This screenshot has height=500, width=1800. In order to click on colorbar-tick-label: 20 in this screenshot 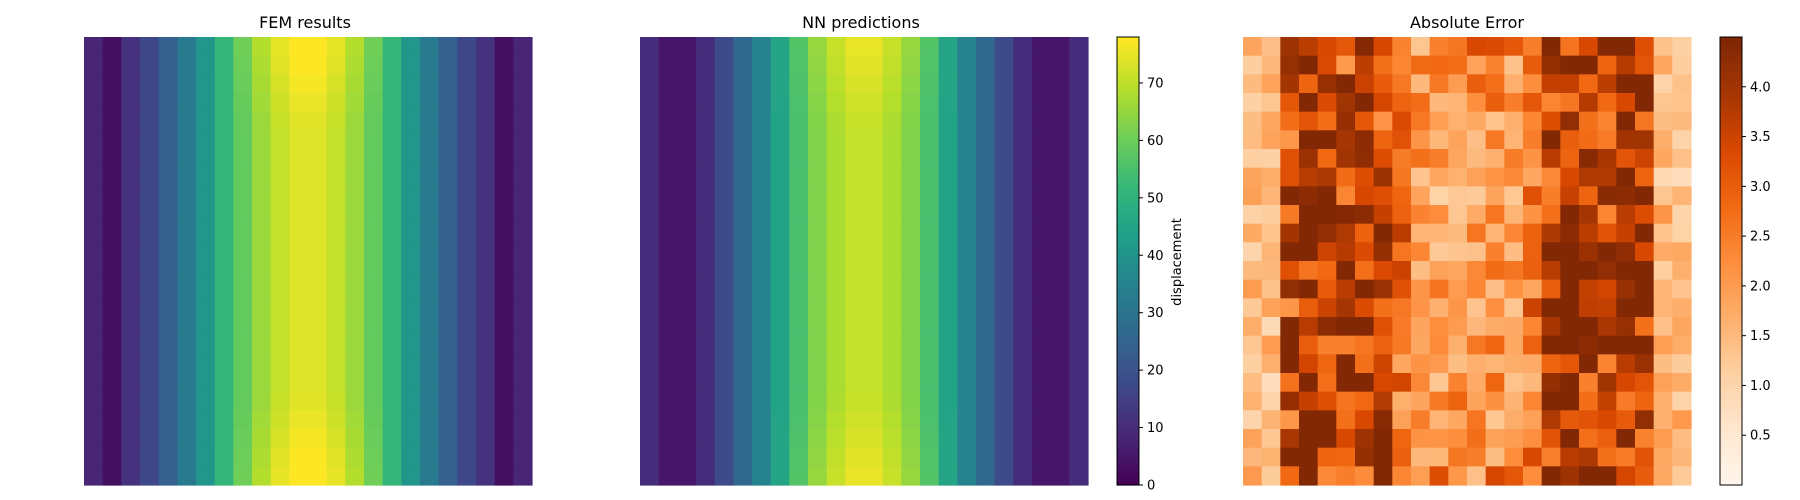, I will do `click(1155, 371)`.